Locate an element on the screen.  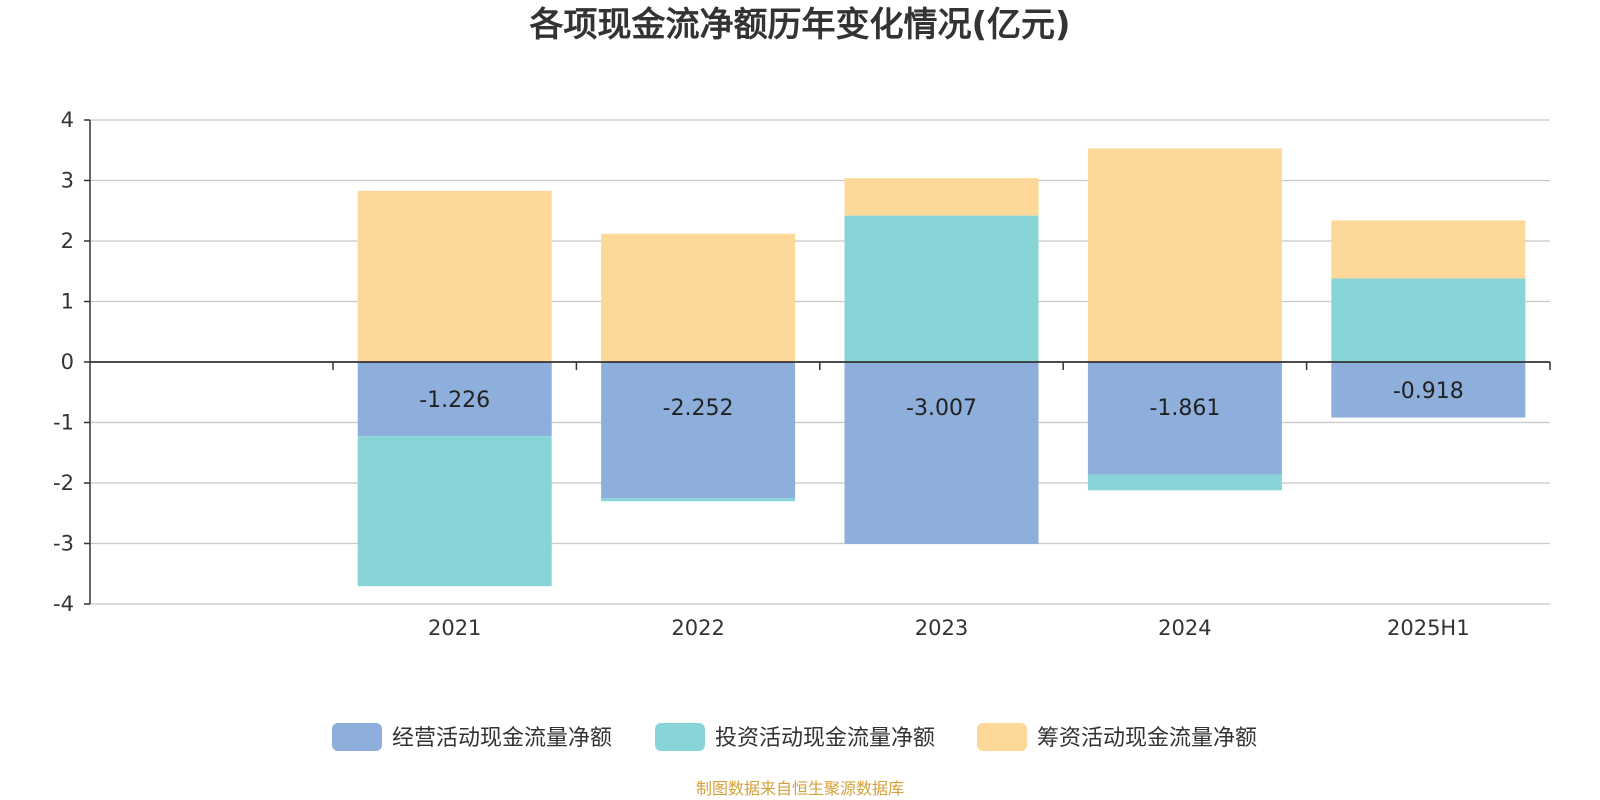
data-labels: -1.226 -2.252 -3.007 -1.861 -0.918 is located at coordinates (941, 400).